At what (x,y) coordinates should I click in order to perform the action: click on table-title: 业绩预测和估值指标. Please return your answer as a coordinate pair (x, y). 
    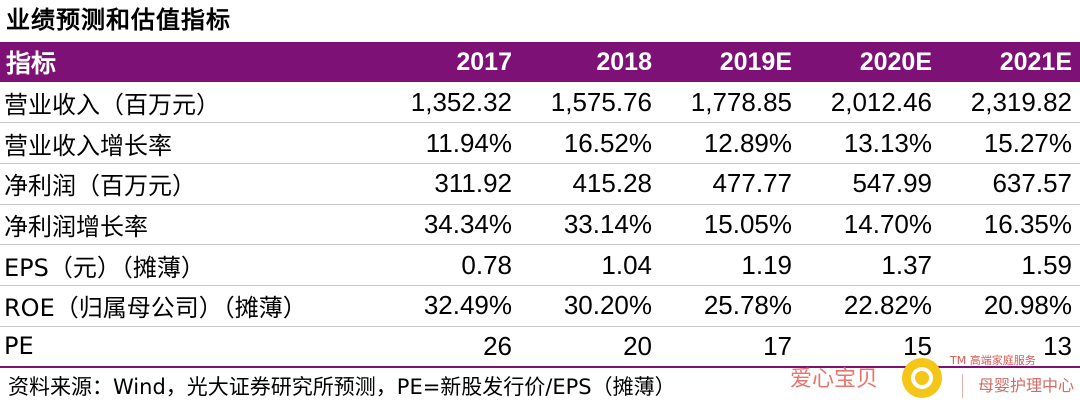
    Looking at the image, I should click on (118, 19).